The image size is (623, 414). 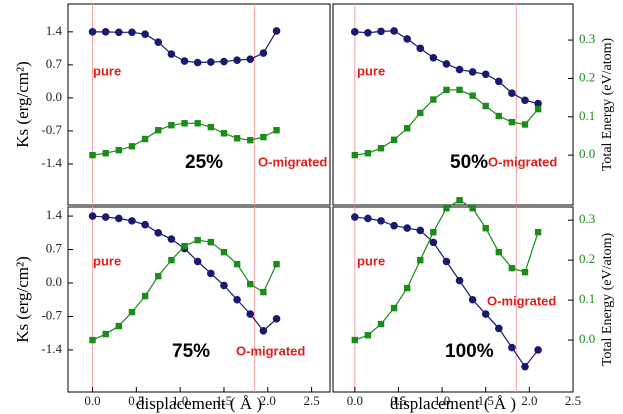 I want to click on x-axis-label: displacement ( Å ), so click(x=199, y=403).